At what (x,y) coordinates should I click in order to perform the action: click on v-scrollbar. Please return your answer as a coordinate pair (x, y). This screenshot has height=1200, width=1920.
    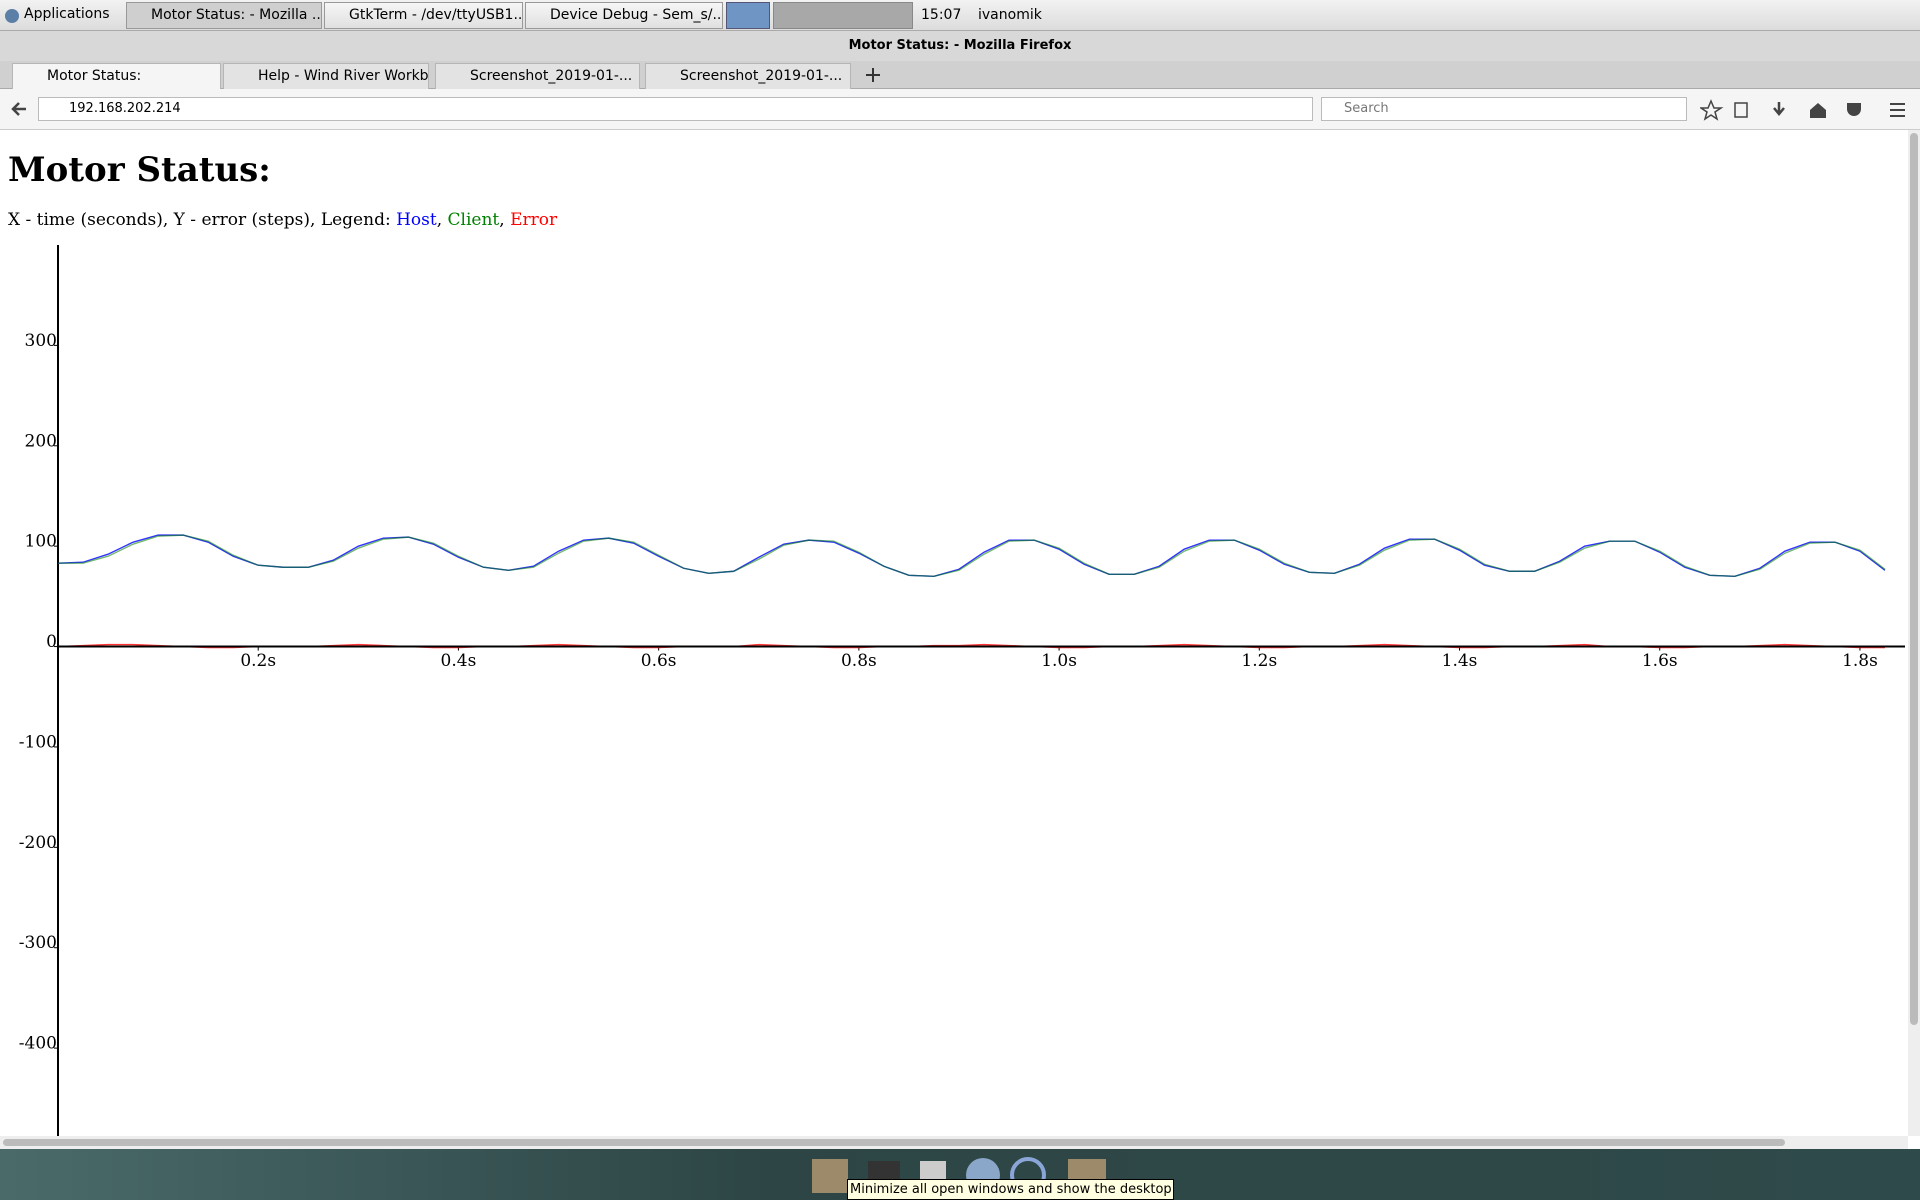
    Looking at the image, I should click on (1914, 633).